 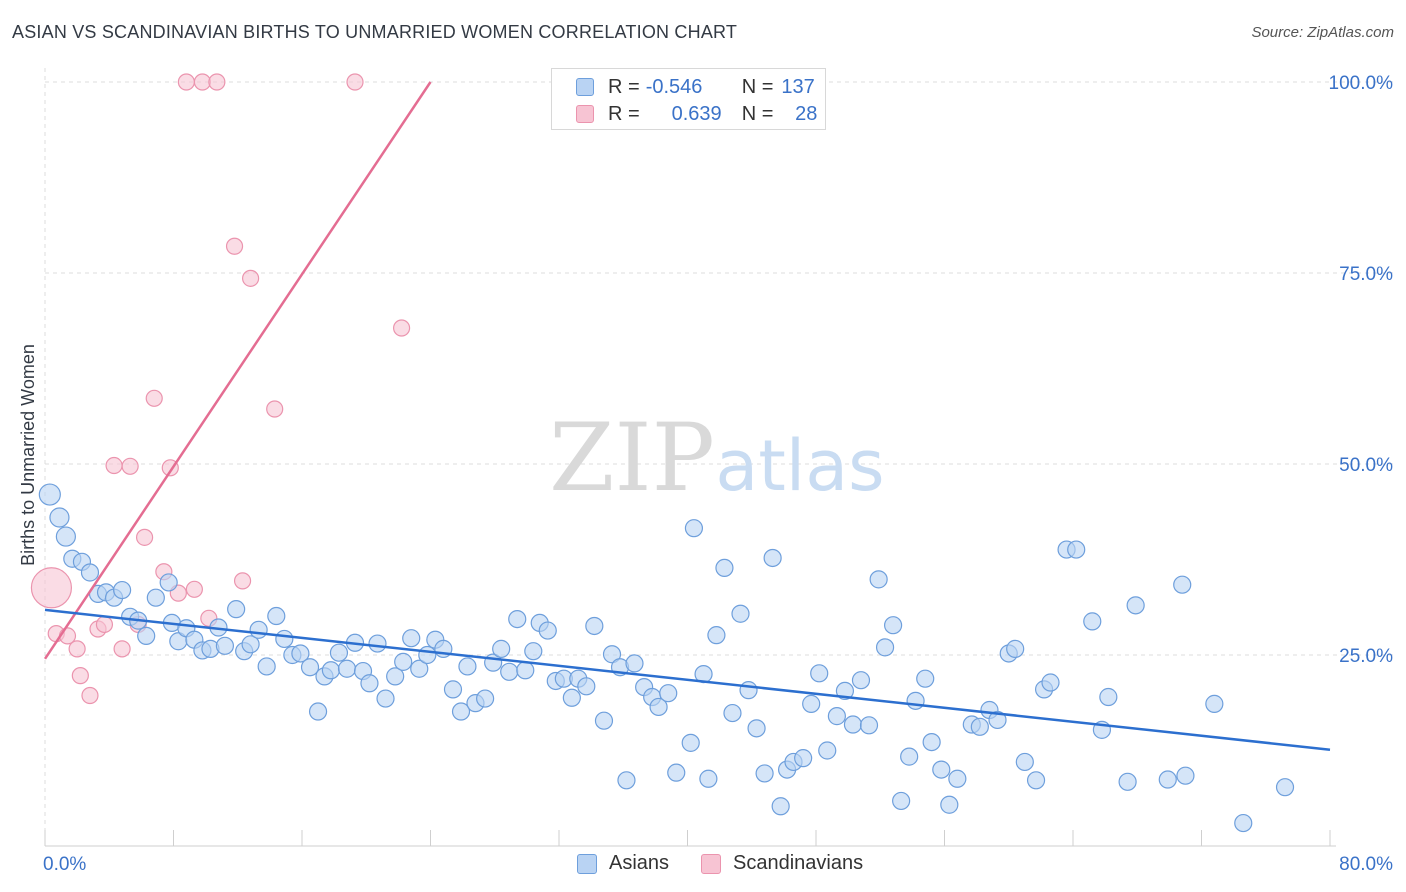 I want to click on scandinavians-n-value: 28, so click(x=806, y=113).